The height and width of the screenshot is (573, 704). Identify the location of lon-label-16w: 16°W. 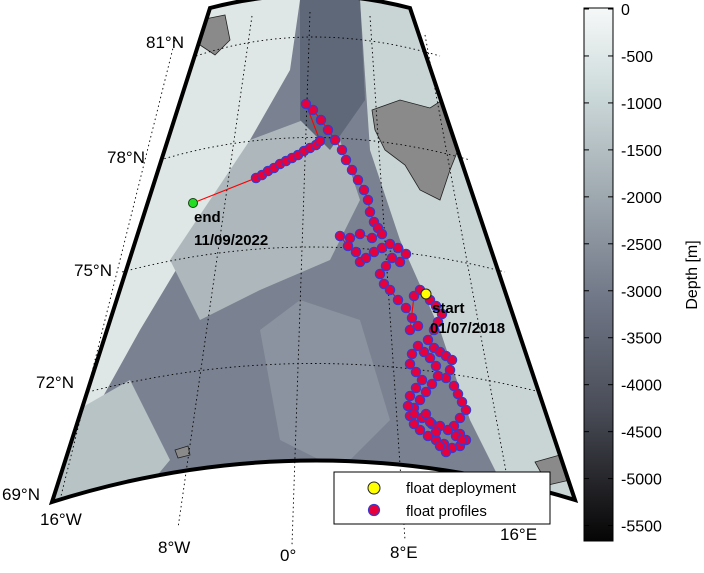
(61, 519).